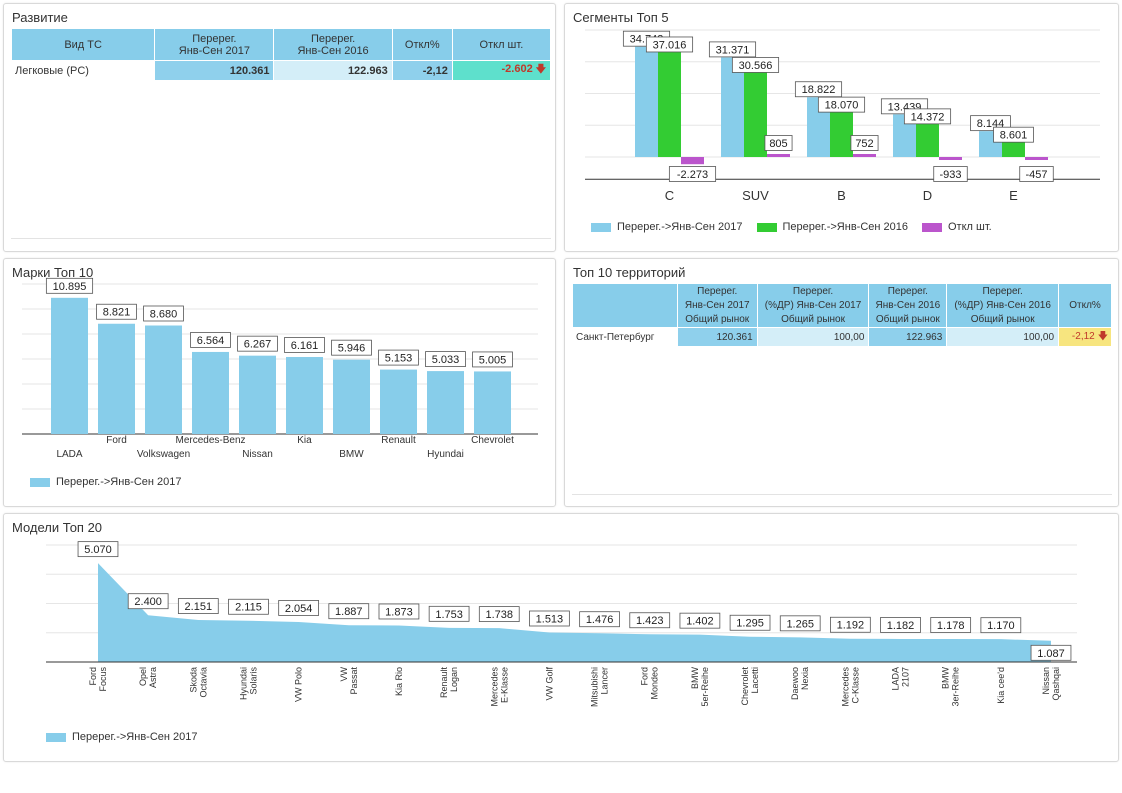 This screenshot has height=793, width=1122. What do you see at coordinates (211, 341) in the screenshot?
I see `data-label: 6.564` at bounding box center [211, 341].